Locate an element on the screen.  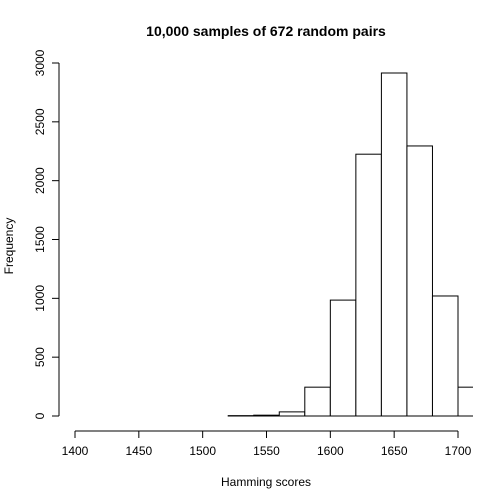
y-tick-label: 3000 is located at coordinates (40, 62).